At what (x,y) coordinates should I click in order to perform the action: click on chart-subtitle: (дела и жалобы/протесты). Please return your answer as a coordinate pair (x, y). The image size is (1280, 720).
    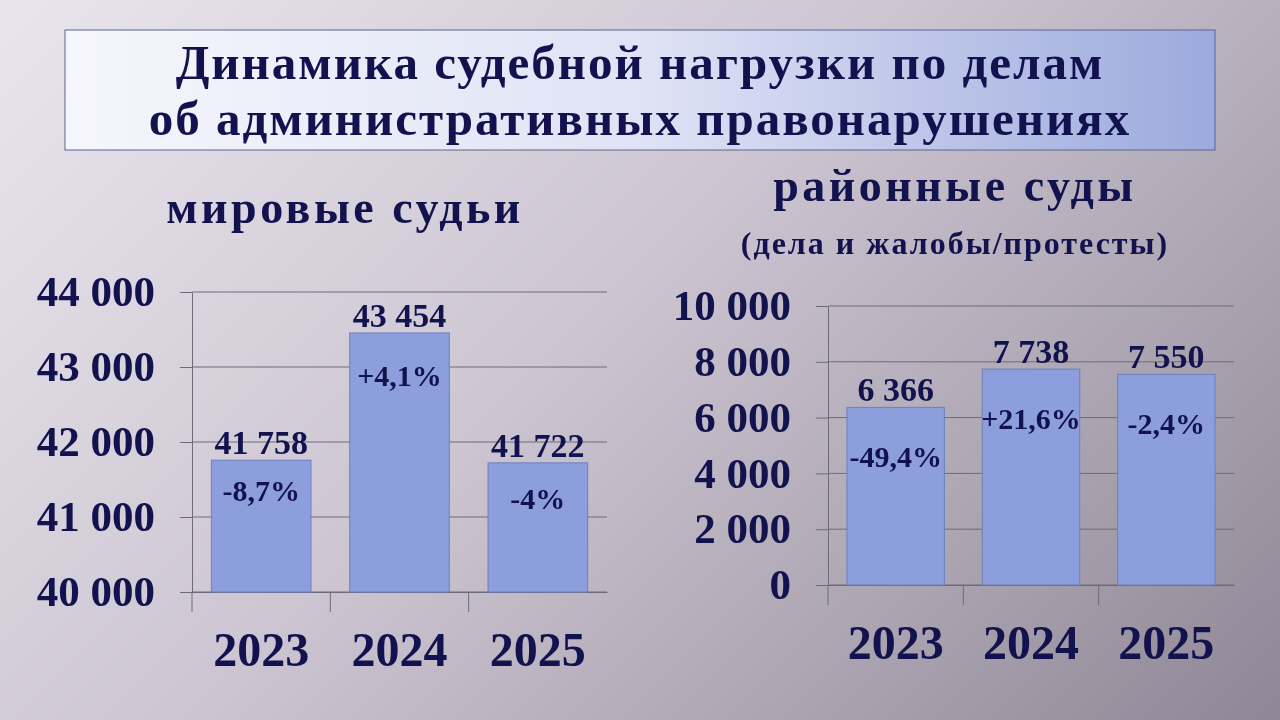
    Looking at the image, I should click on (955, 243).